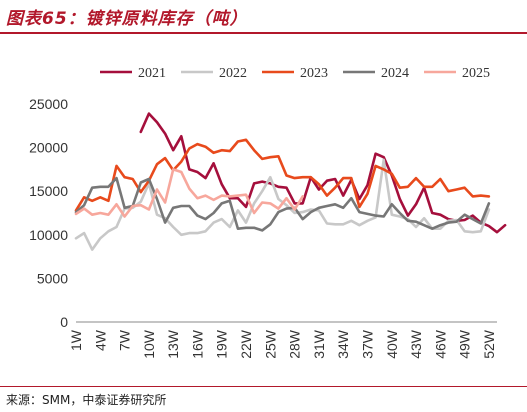 This screenshot has height=412, width=527. I want to click on x-tick-label: 28W, so click(295, 344).